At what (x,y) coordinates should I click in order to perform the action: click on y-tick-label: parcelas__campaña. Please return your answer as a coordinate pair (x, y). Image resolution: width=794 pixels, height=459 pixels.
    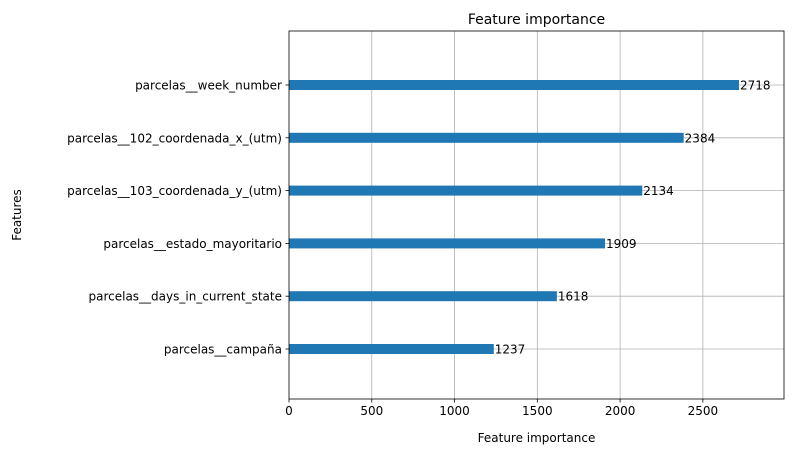
    Looking at the image, I should click on (223, 350).